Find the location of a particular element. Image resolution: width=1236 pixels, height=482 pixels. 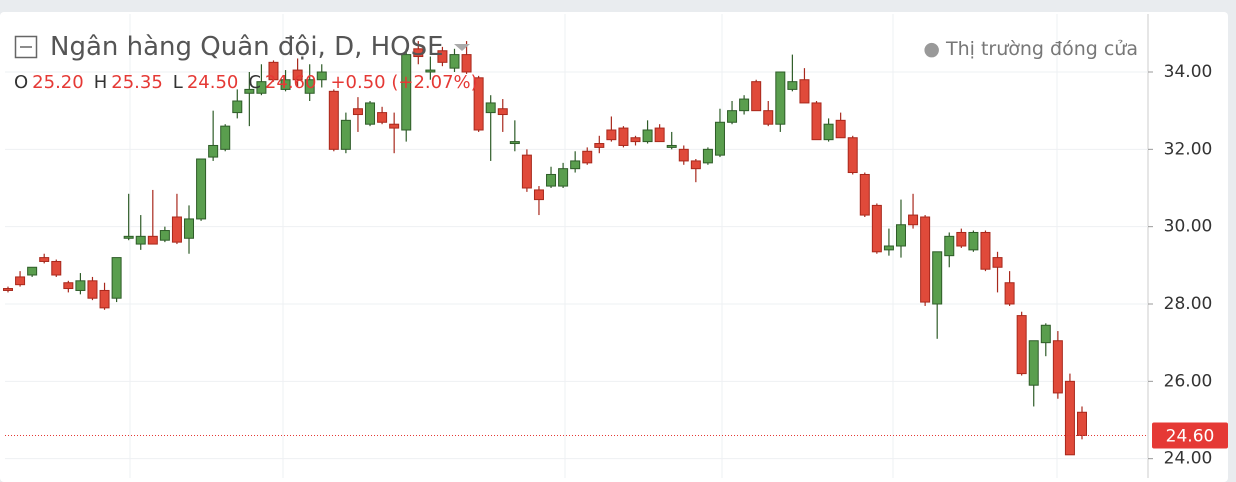

legend-value: 25.20 is located at coordinates (58, 82).